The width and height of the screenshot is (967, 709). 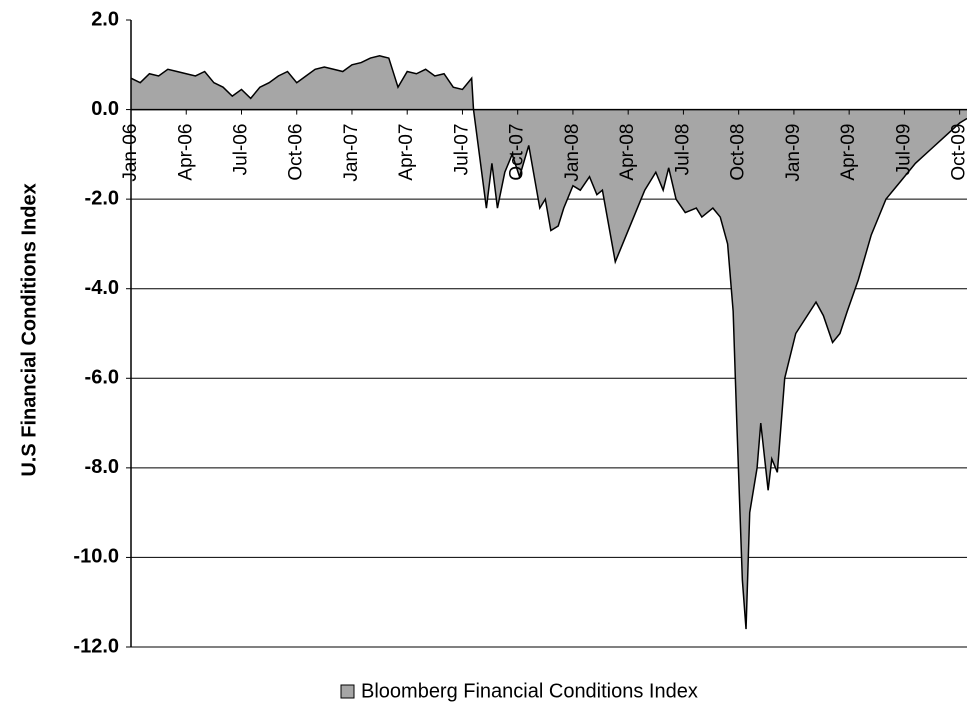 I want to click on legend-label: Bloomberg Financial Conditions Index, so click(x=529, y=691).